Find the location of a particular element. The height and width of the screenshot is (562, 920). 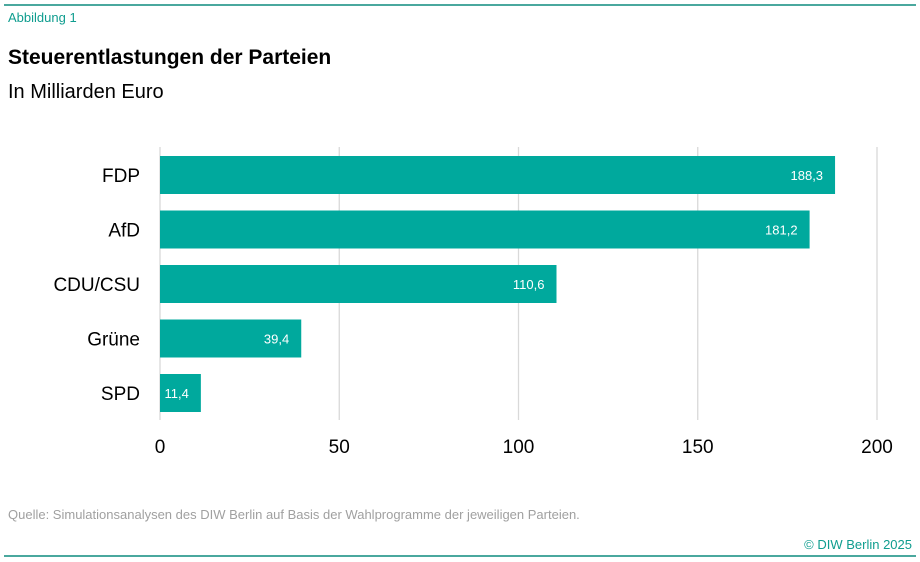

top-rule is located at coordinates (460, 5).